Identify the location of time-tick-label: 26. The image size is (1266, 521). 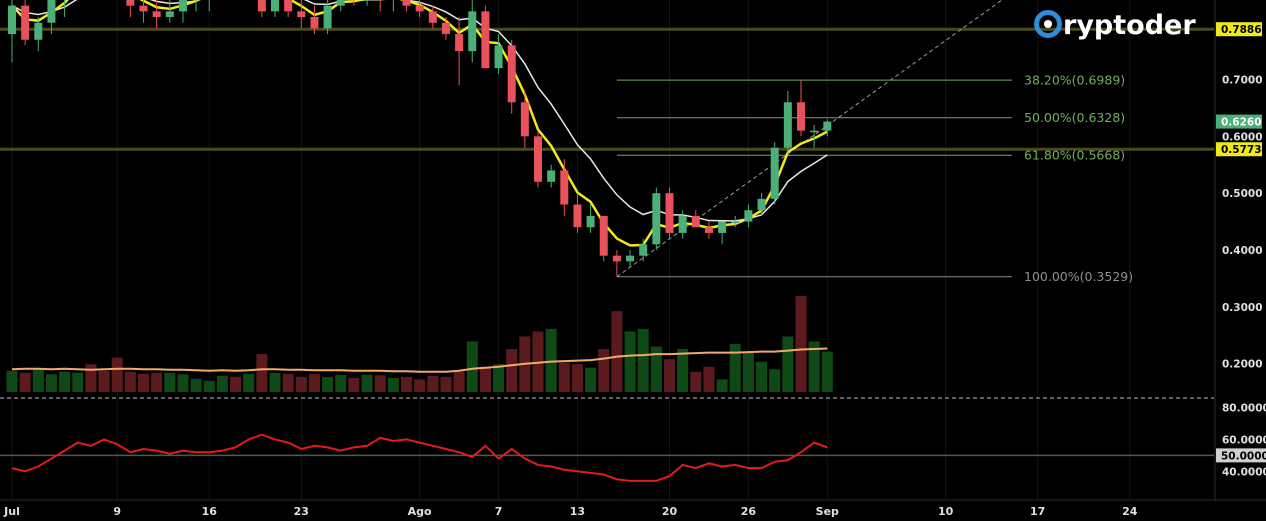
(749, 511).